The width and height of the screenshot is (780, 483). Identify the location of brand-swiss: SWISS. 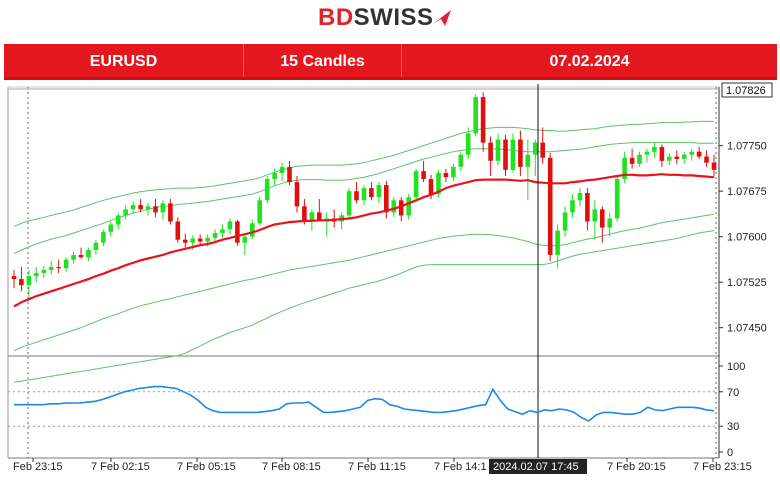
(393, 17).